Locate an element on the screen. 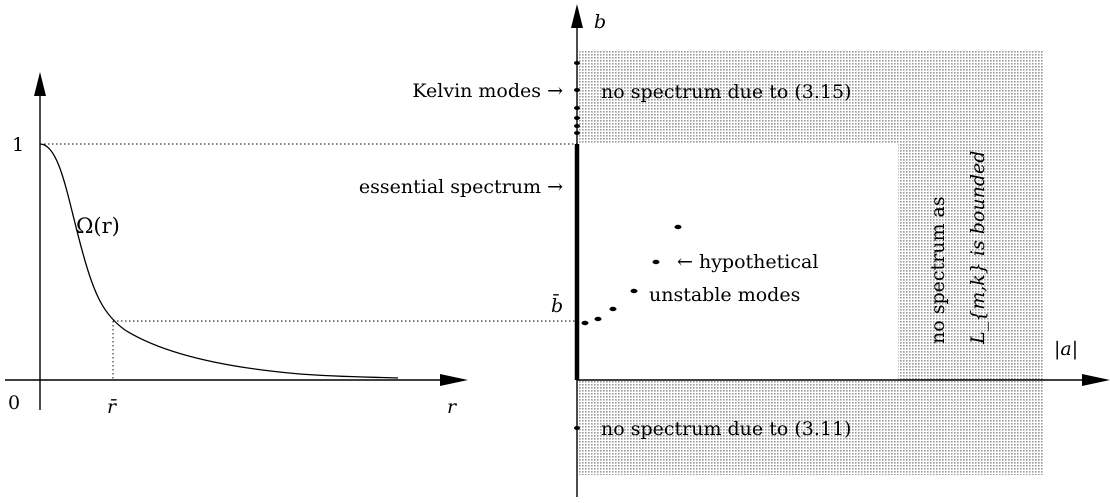 This screenshot has height=503, width=1110. left-x-axis-label: r is located at coordinates (452, 407).